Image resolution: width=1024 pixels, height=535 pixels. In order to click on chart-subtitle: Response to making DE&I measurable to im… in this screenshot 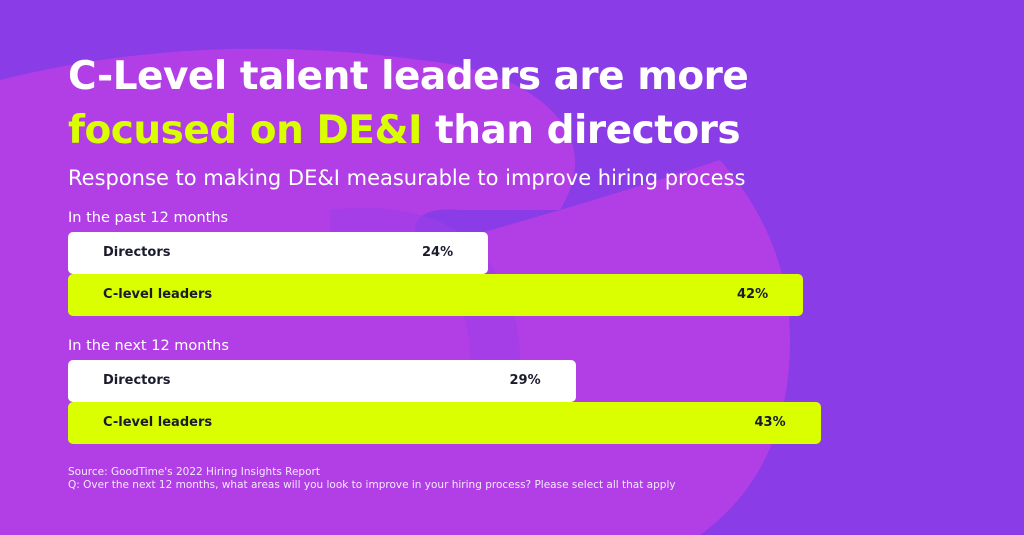, I will do `click(407, 178)`.